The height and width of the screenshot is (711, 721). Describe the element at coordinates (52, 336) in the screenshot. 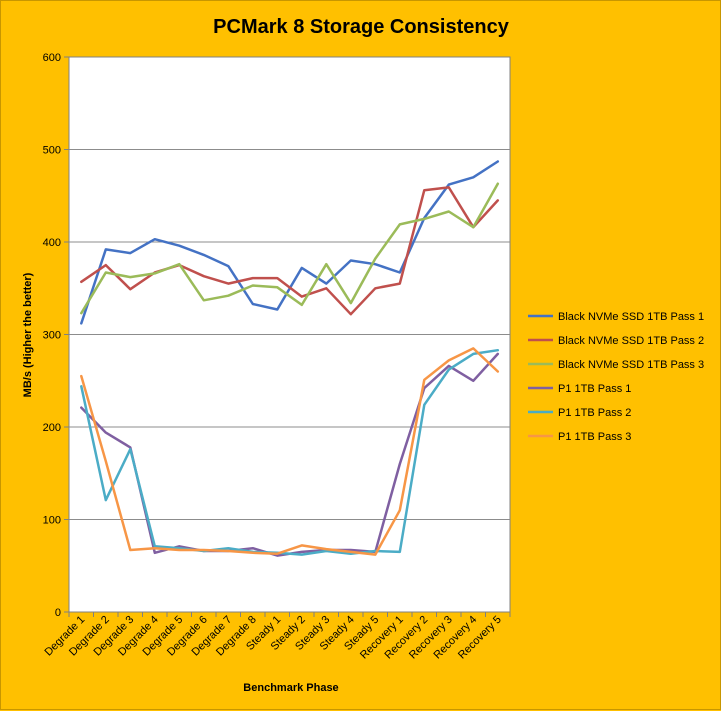

I see `y-tick-label: 300` at that location.